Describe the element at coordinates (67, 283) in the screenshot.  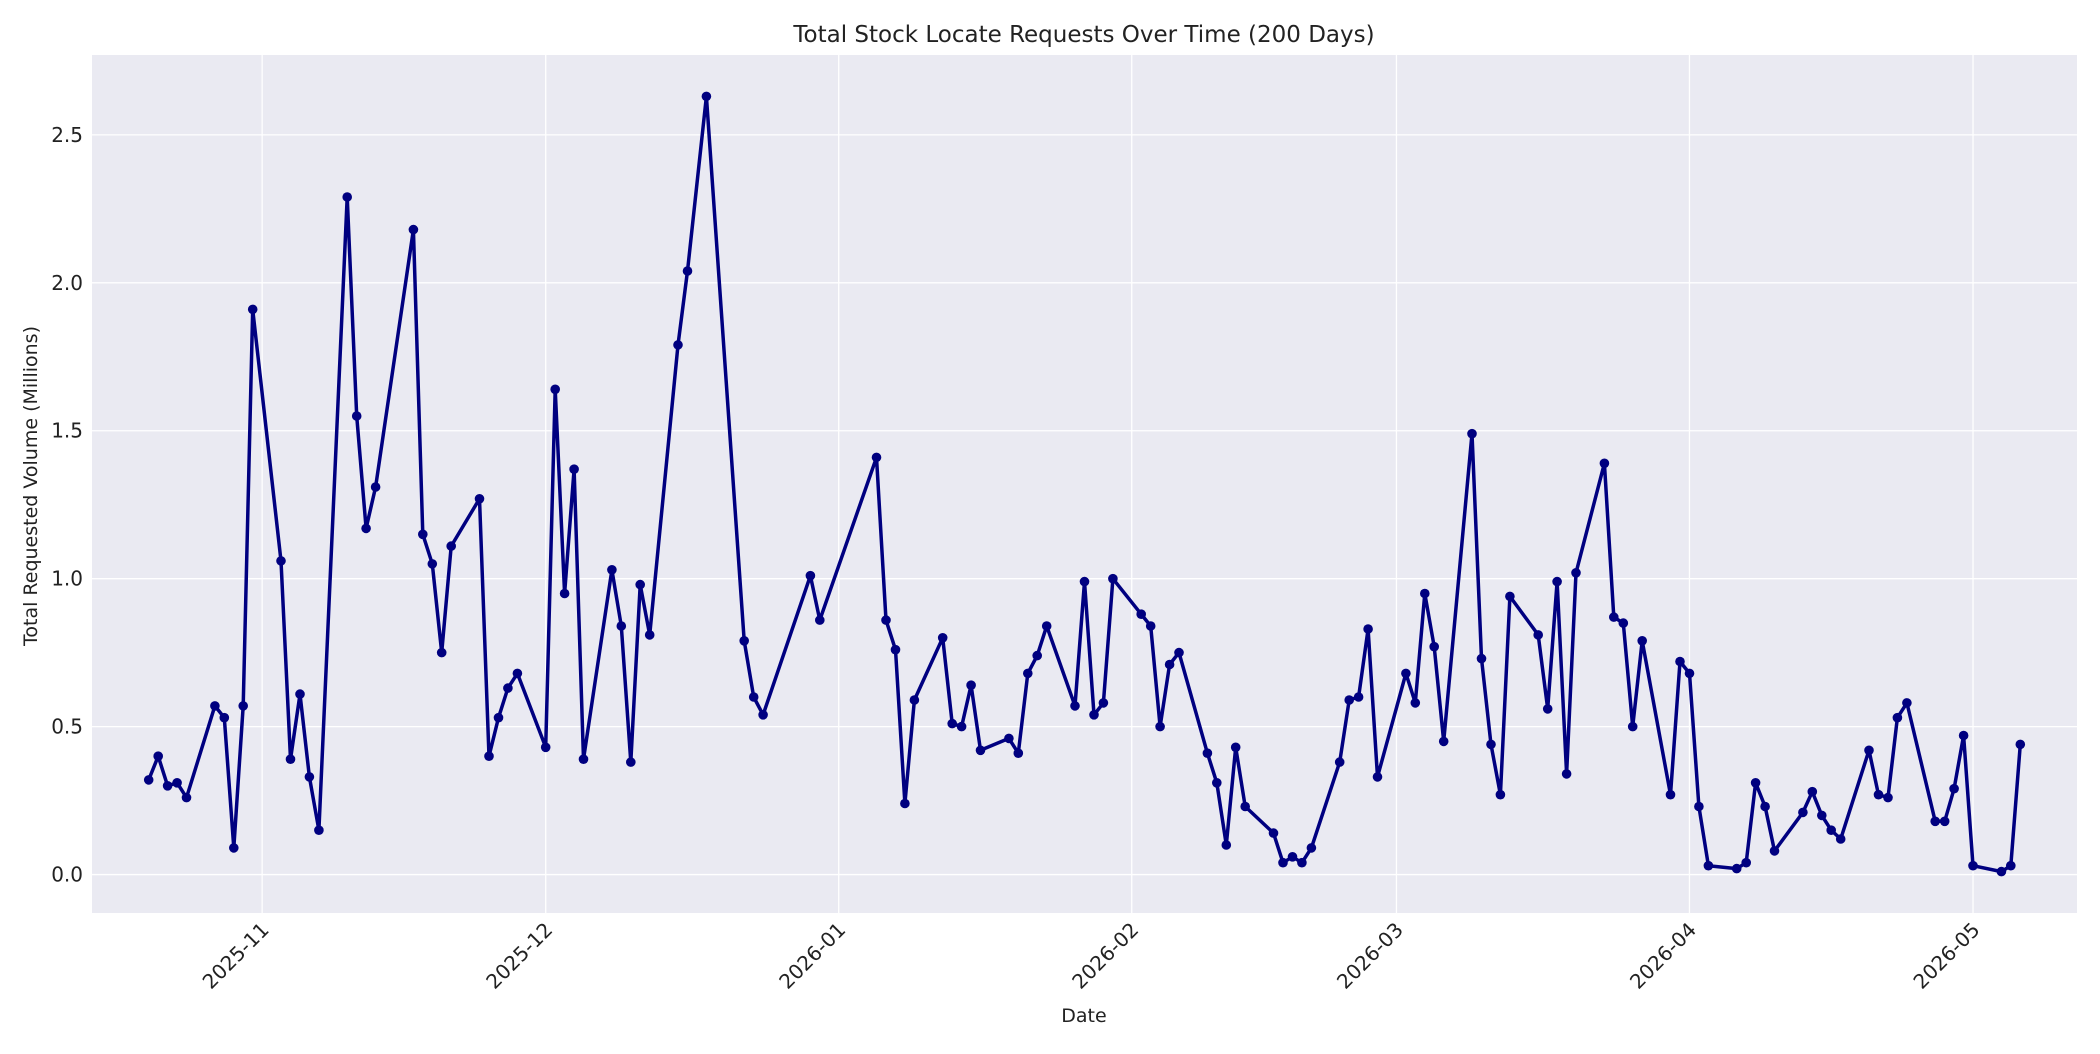
I see `y-tick-label: 2.0` at that location.